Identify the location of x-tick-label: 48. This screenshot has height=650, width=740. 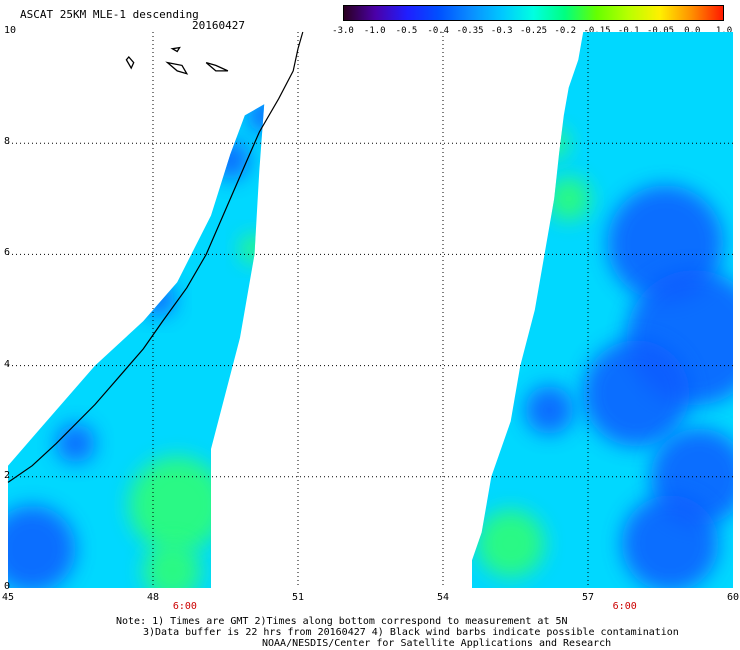
(153, 597).